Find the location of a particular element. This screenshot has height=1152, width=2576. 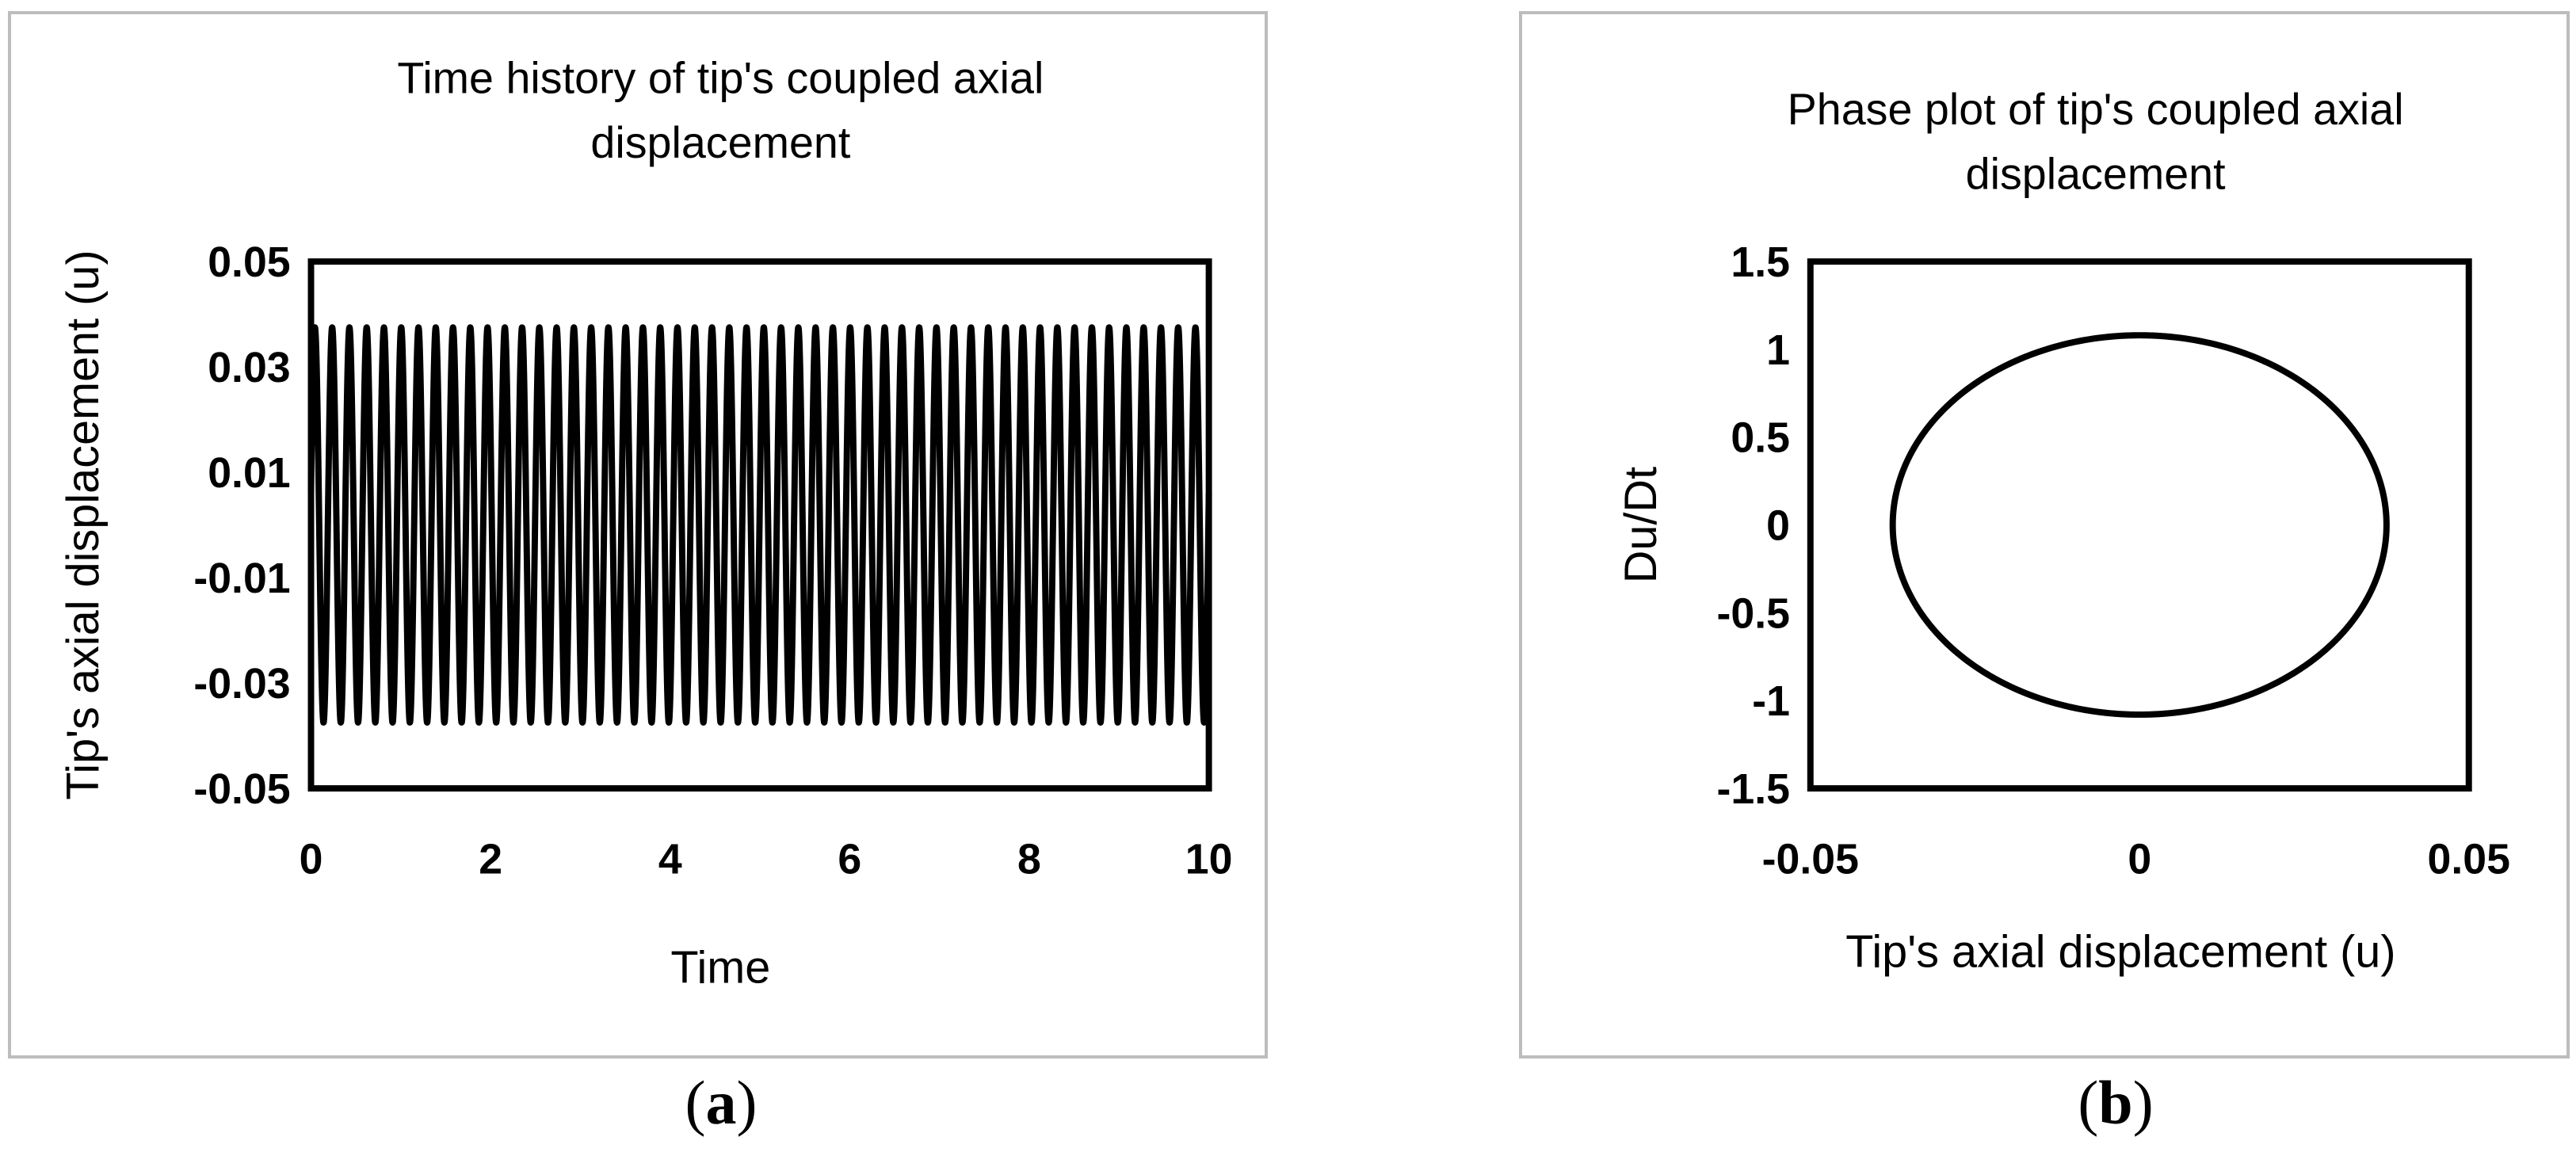

y-tick-label: -1 is located at coordinates (1771, 701).